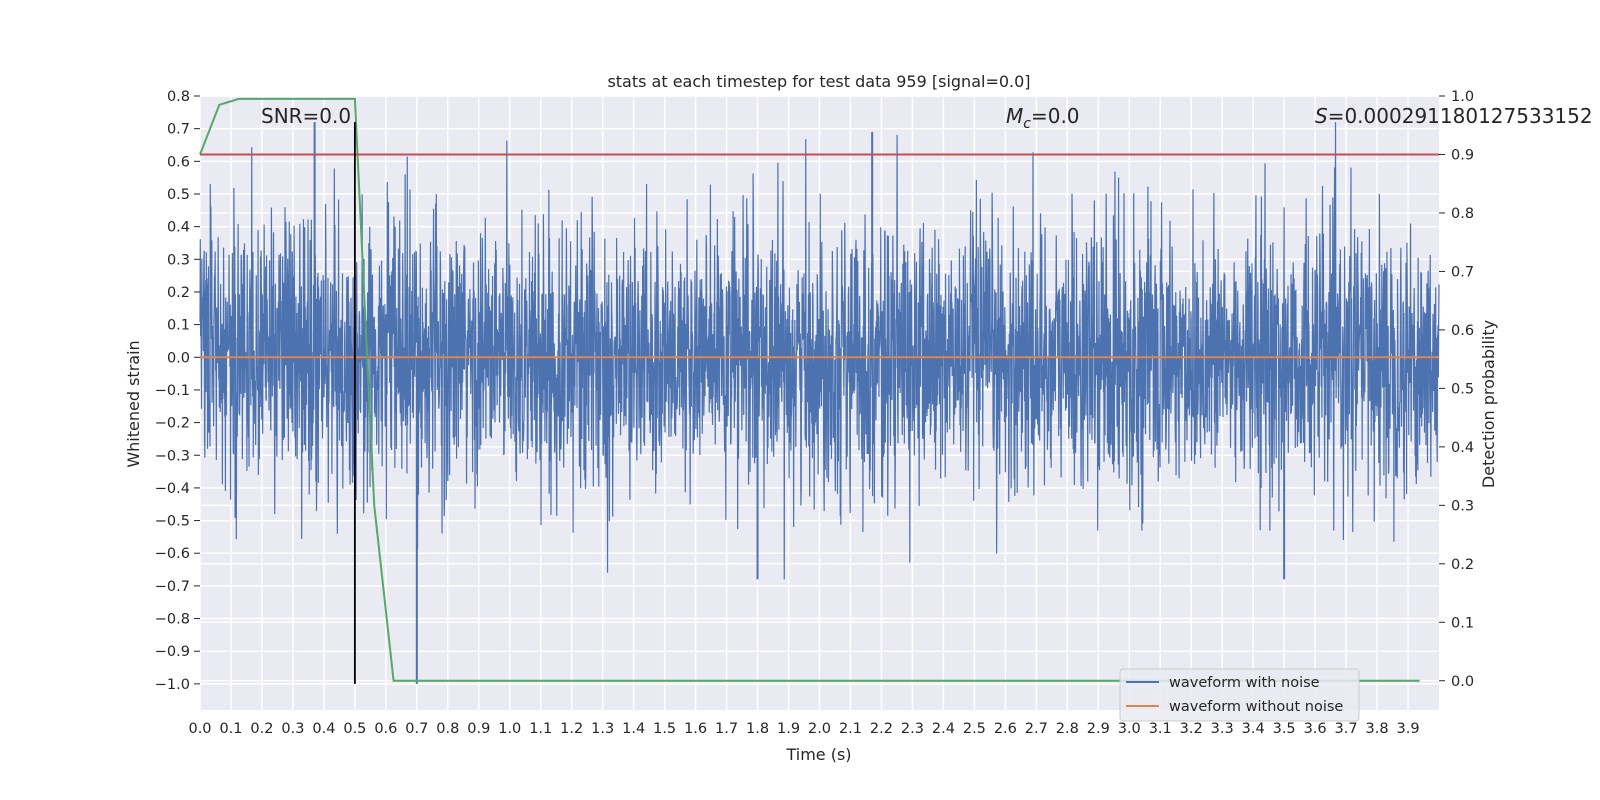 Image resolution: width=1600 pixels, height=800 pixels. What do you see at coordinates (172, 391) in the screenshot?
I see `y-tick-label: −0.1` at bounding box center [172, 391].